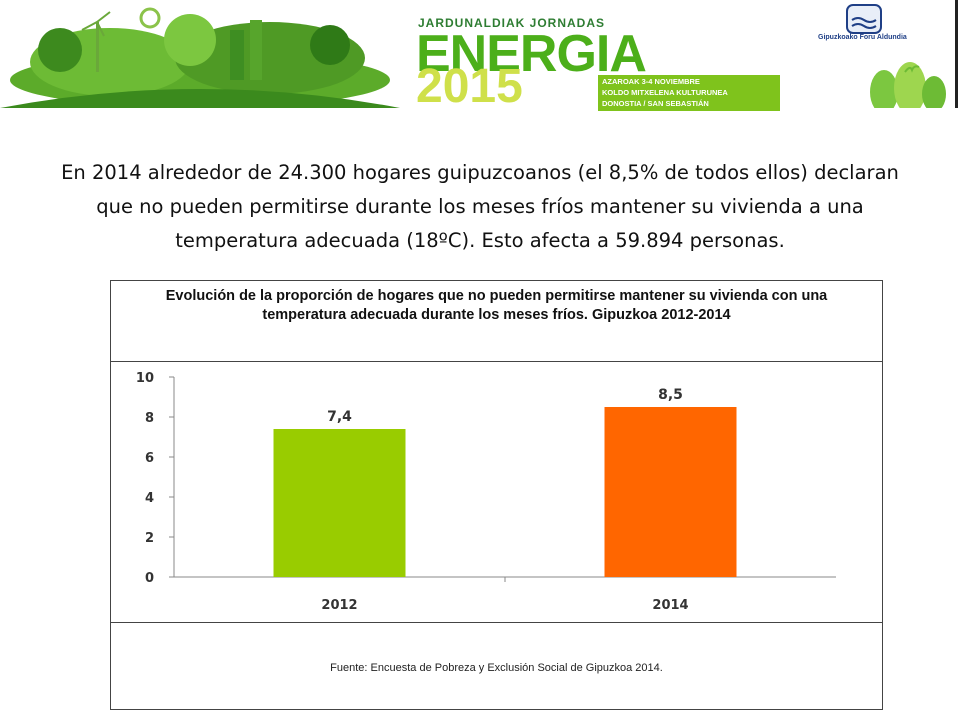 The image size is (960, 720). I want to click on event-city: DONOSTIA / SAN SEBASTIÁN, so click(655, 103).